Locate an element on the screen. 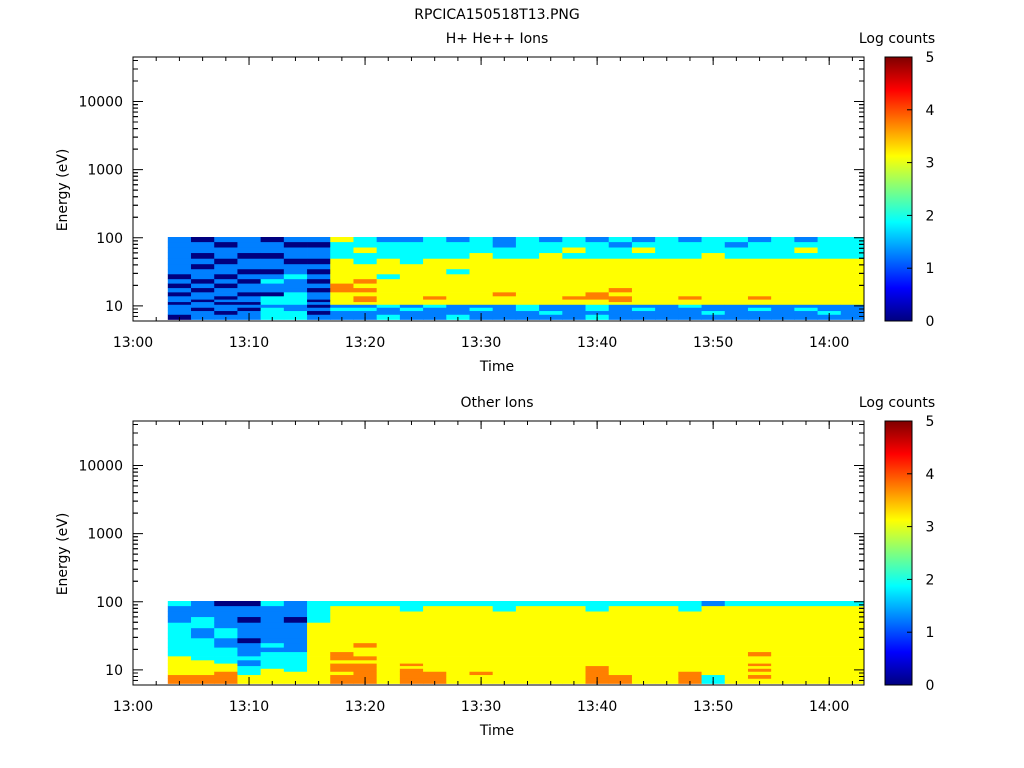 Image resolution: width=1024 pixels, height=768 pixels. x-tick-label: 13:40 is located at coordinates (597, 707).